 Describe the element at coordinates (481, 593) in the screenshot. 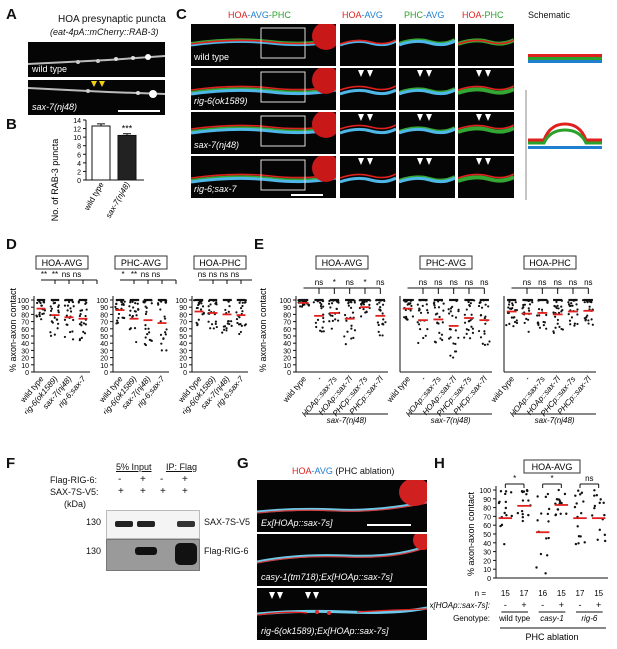

I see `n-label: n =` at that location.